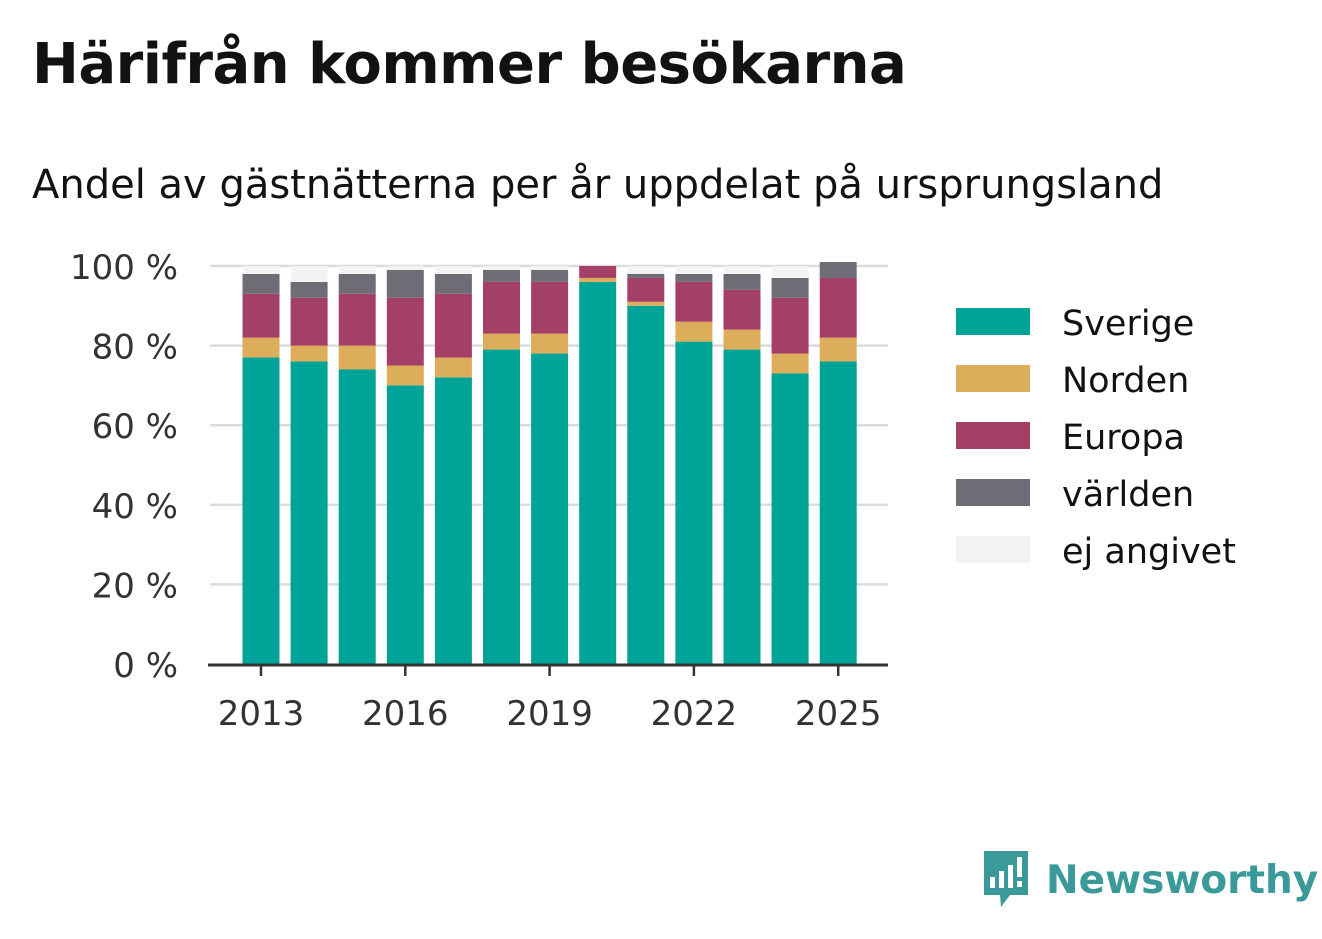  I want to click on x-tick-label: 2022, so click(694, 714).